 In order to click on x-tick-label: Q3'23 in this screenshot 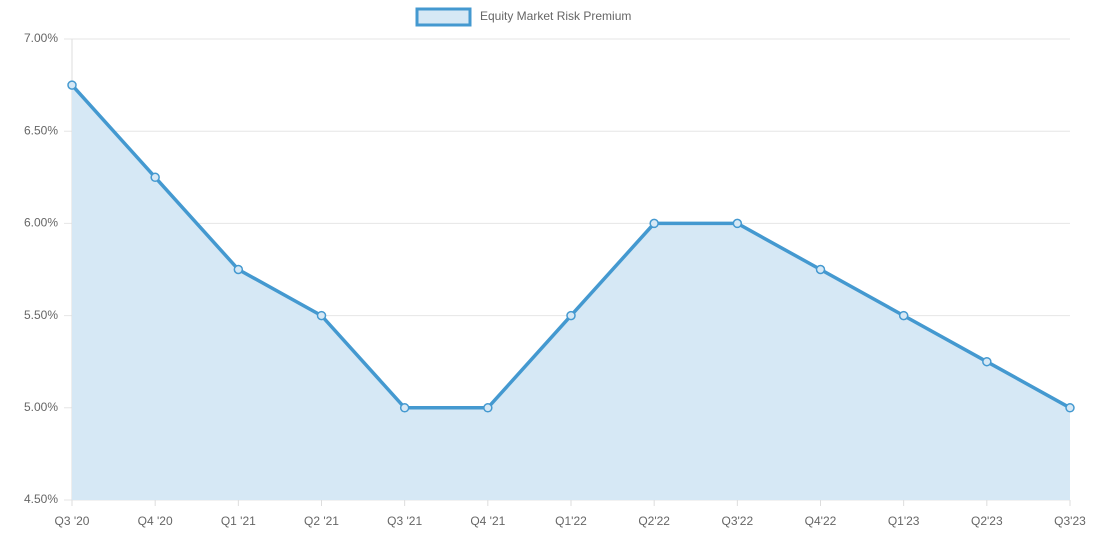, I will do `click(1070, 521)`.